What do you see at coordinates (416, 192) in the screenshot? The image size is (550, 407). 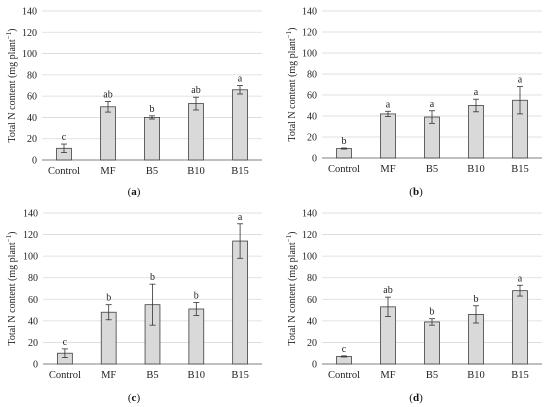 I see `panel-label: (b)` at bounding box center [416, 192].